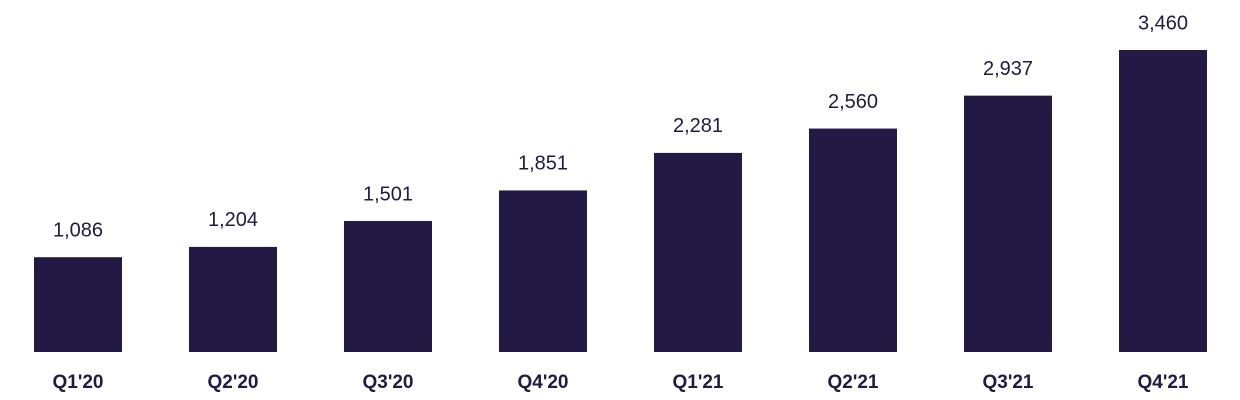  I want to click on value-label: 1,501, so click(388, 194).